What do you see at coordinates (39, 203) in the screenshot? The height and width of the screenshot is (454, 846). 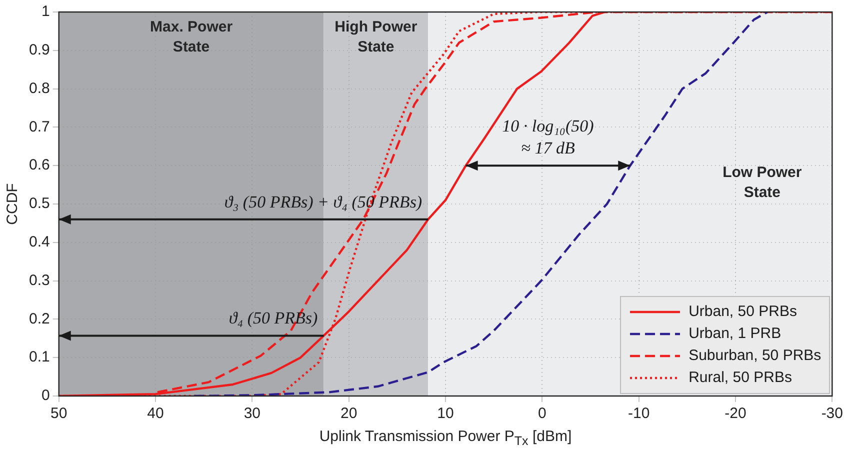 I see `y-tick-label: 0.5` at bounding box center [39, 203].